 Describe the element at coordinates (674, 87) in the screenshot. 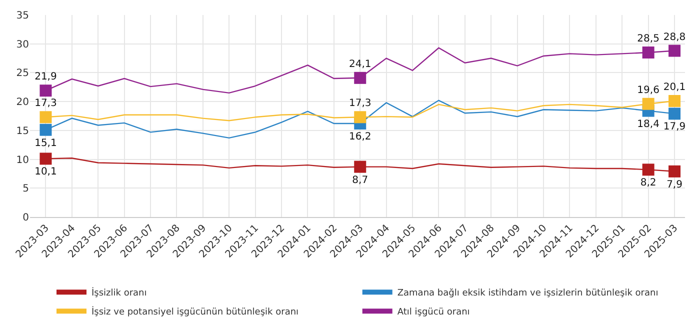

I see `data-label: 20,1` at that location.